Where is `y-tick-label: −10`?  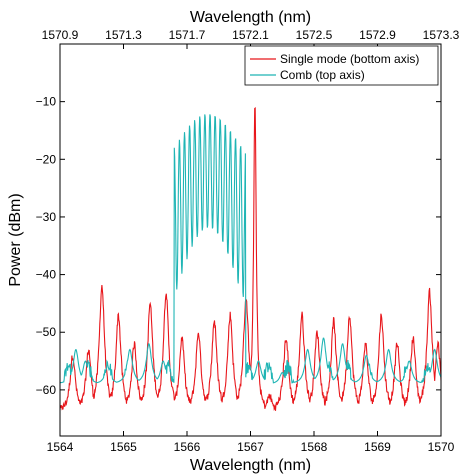
y-tick-label: −10 is located at coordinates (46, 102).